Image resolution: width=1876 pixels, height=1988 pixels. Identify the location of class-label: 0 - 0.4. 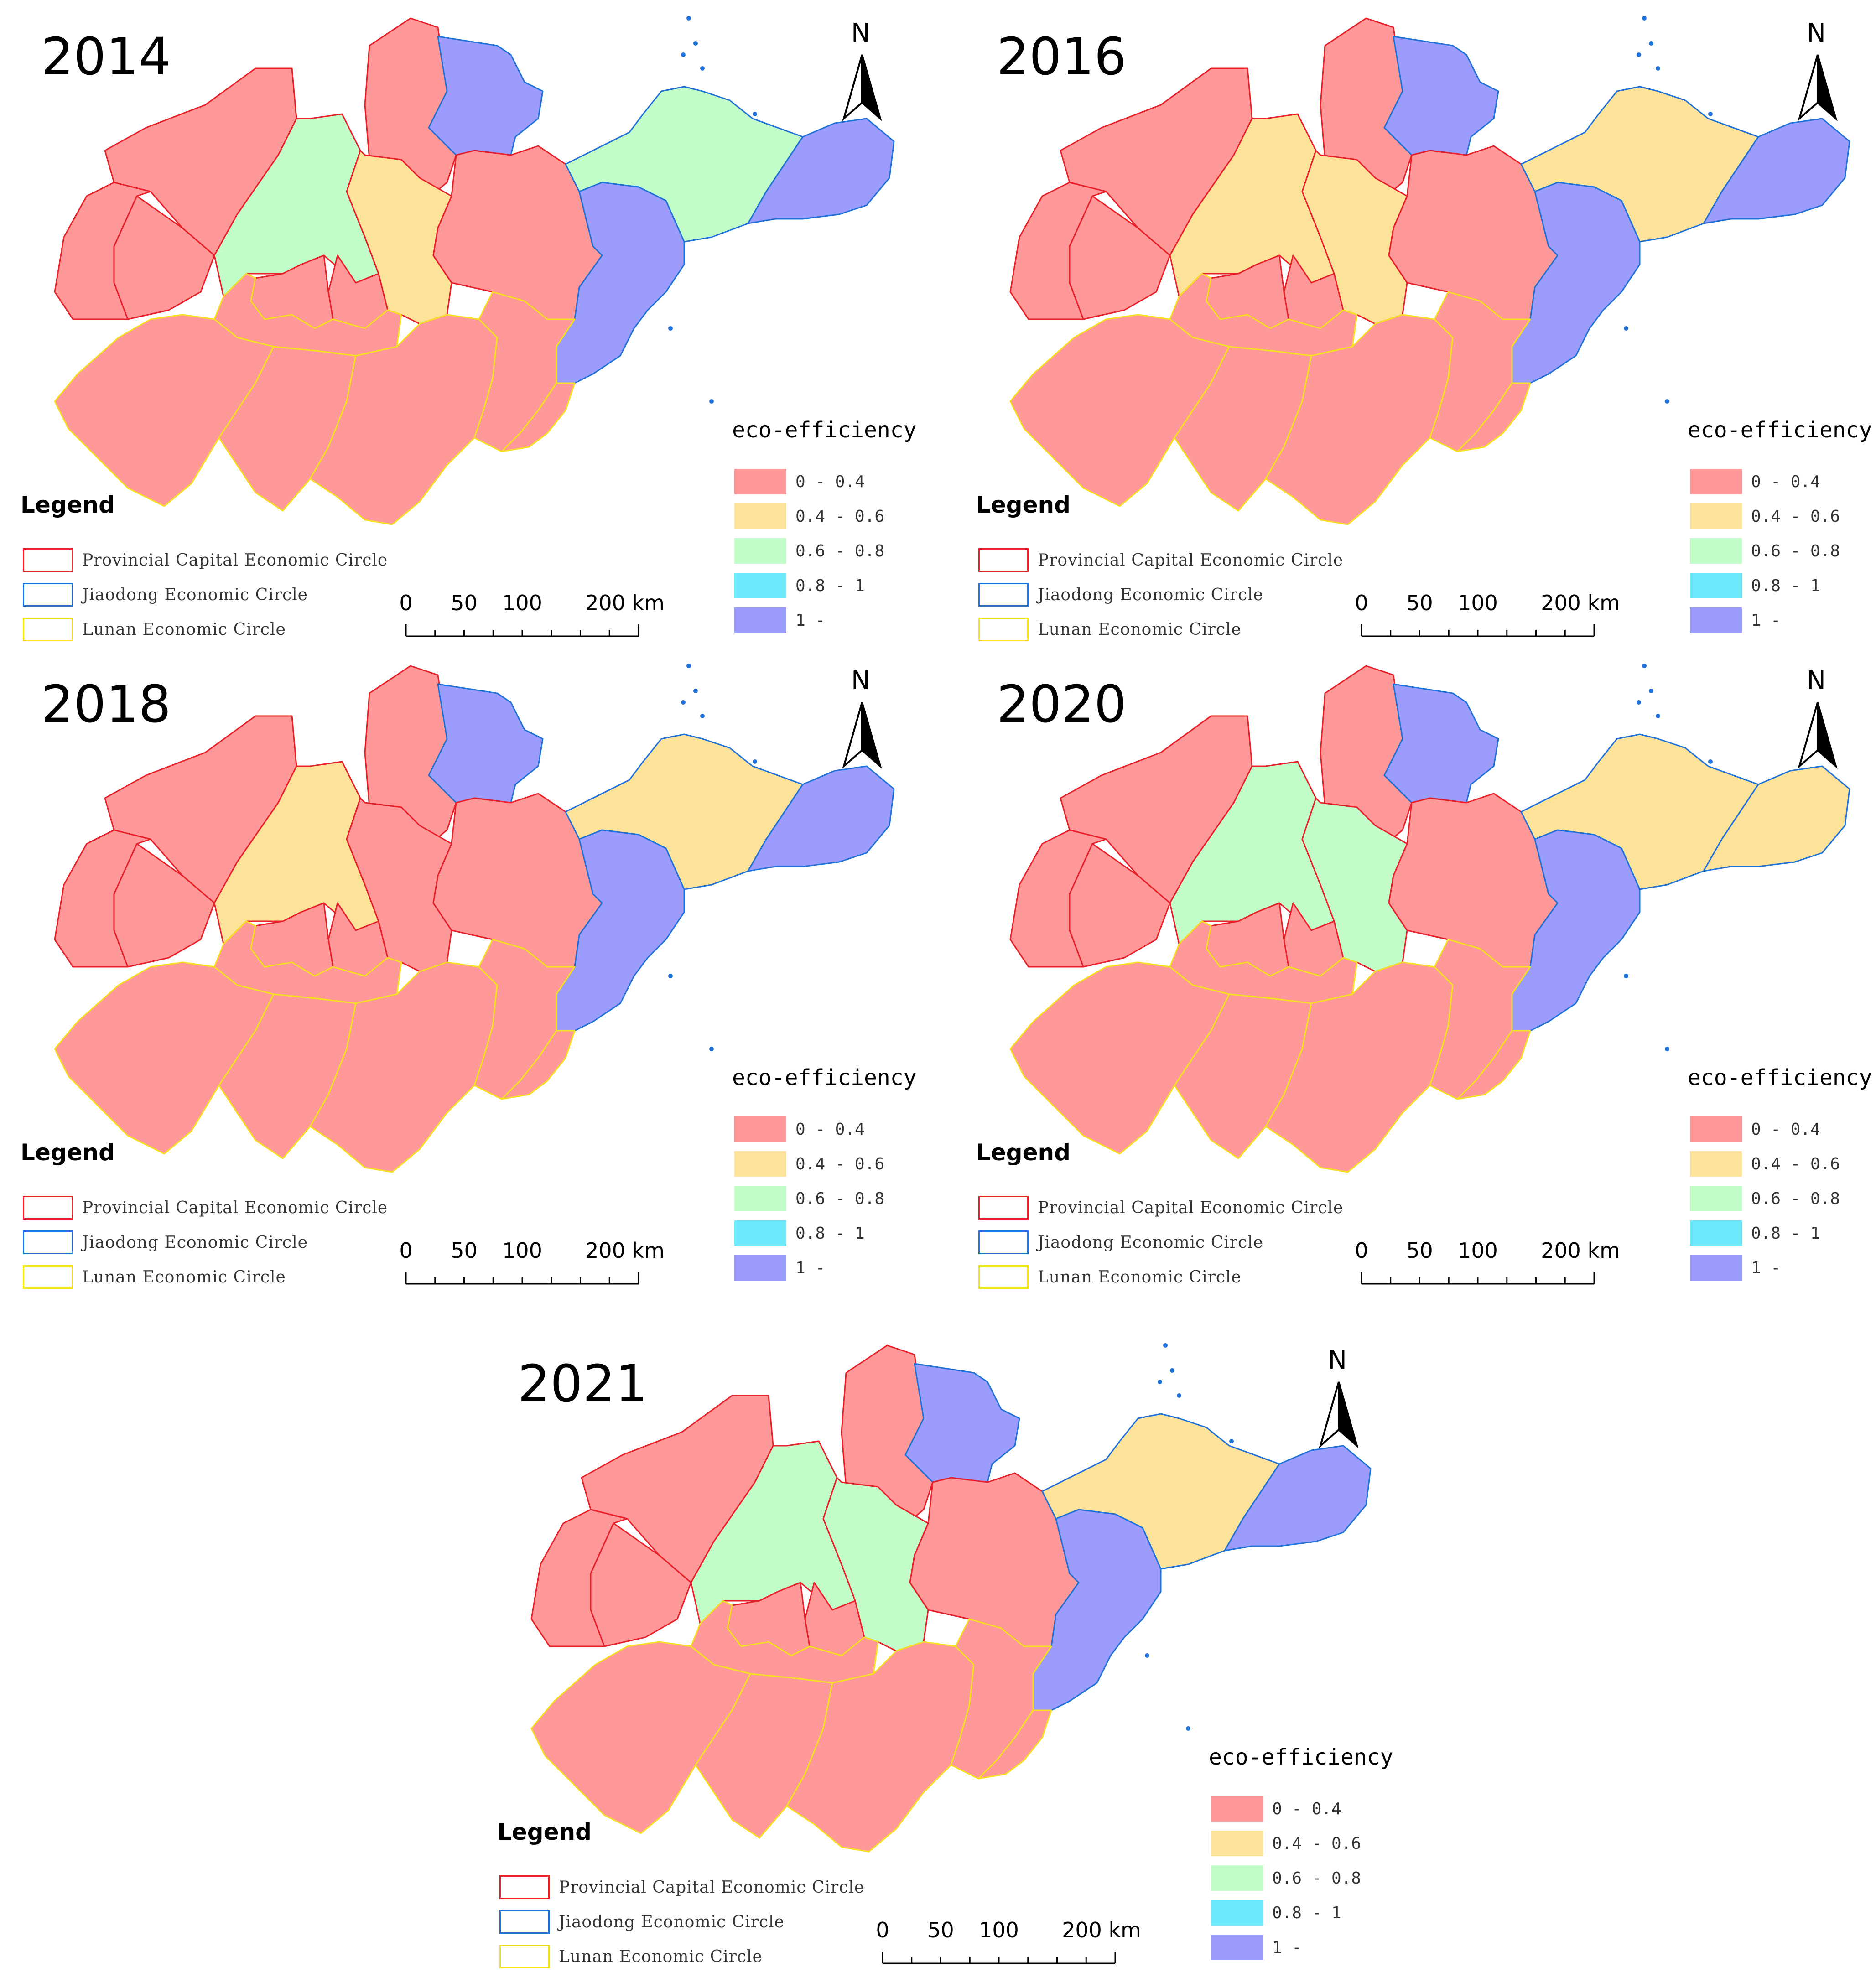
(1785, 1129).